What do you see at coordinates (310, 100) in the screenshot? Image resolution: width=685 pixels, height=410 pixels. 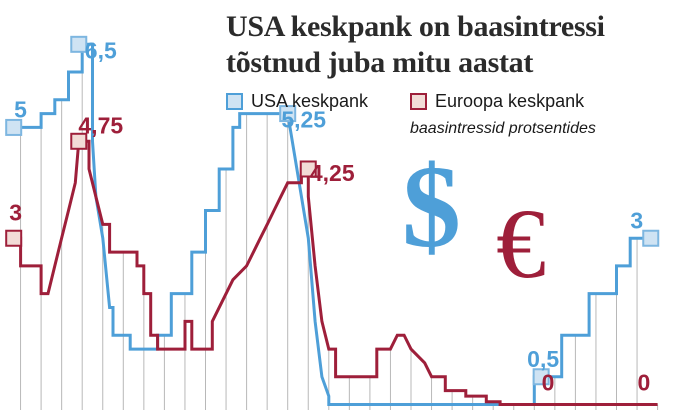 I see `legend-label-usa: USA keskpank` at bounding box center [310, 100].